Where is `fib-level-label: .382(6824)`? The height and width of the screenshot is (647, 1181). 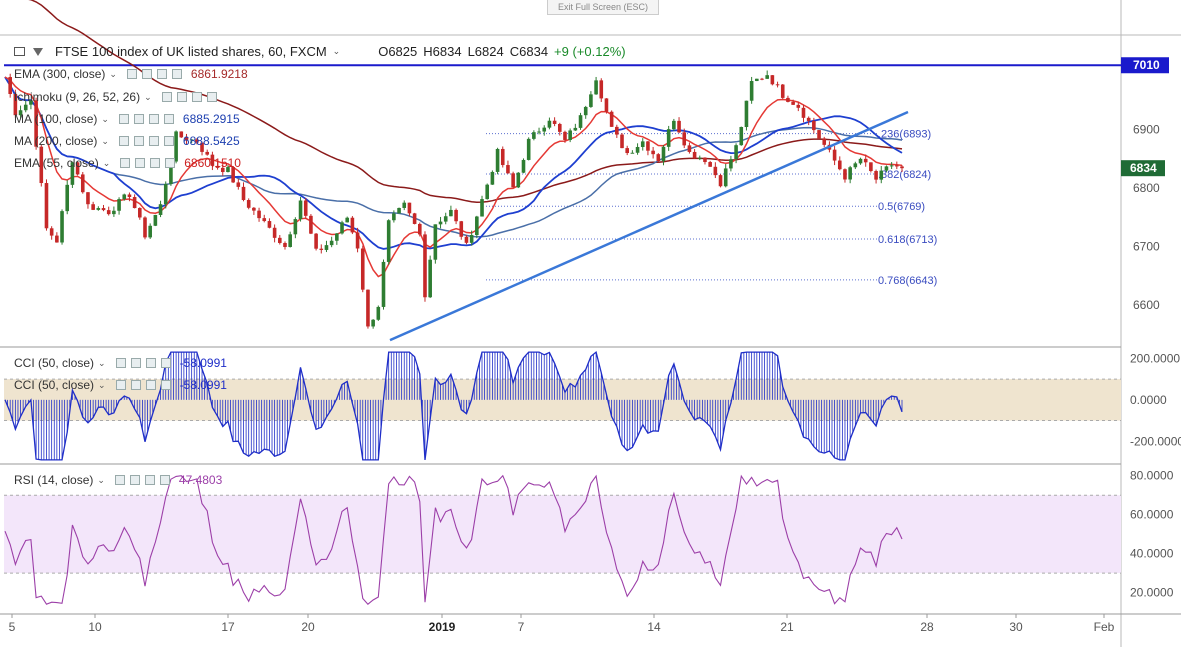
fib-level-label: .382(6824) is located at coordinates (904, 175).